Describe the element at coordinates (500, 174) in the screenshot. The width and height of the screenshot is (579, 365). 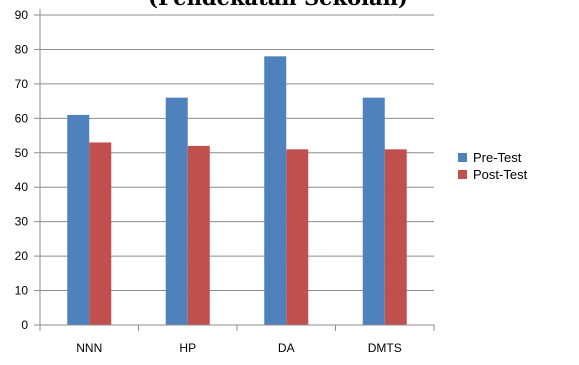
I see `legend-label-post-test: Post-Test` at that location.